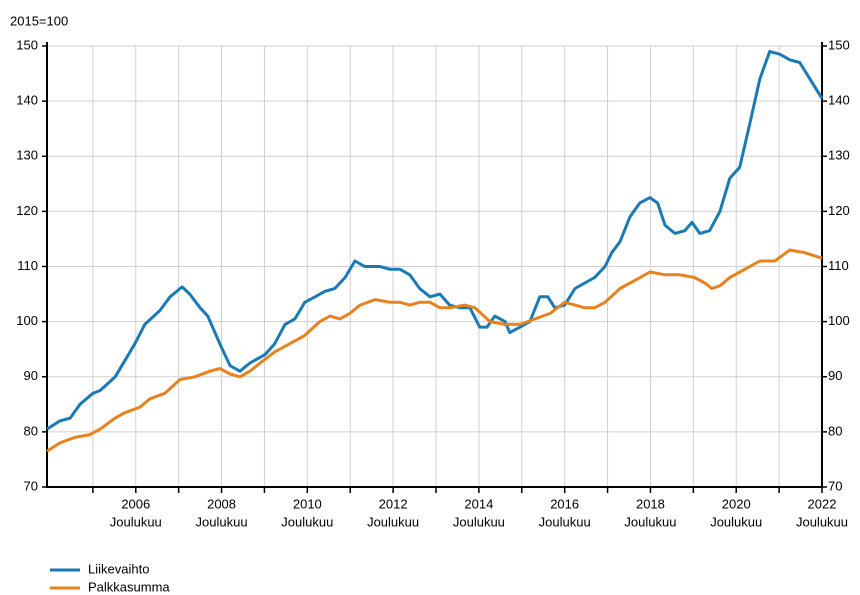 This screenshot has width=860, height=595. What do you see at coordinates (839, 320) in the screenshot?
I see `y-tick-label-right: 100` at bounding box center [839, 320].